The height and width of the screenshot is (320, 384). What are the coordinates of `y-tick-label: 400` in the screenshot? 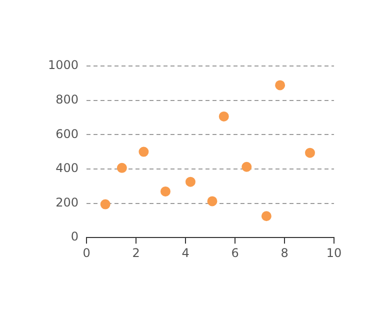 It's located at (67, 168).